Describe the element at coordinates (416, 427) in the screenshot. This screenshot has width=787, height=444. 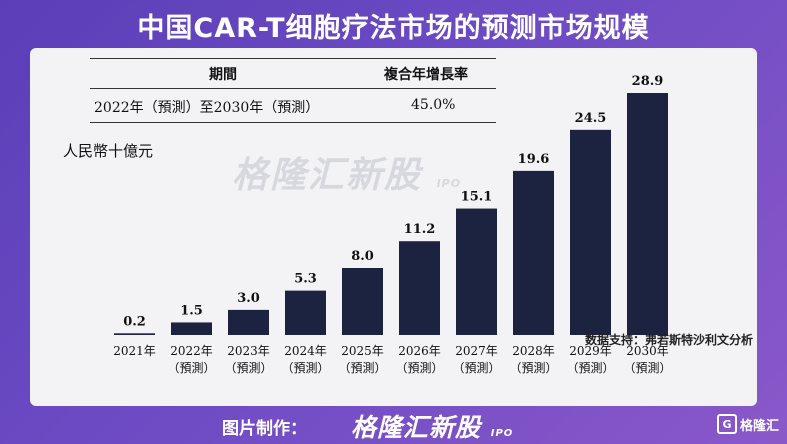
I see `footer-brand-text: 格隆汇新股` at that location.